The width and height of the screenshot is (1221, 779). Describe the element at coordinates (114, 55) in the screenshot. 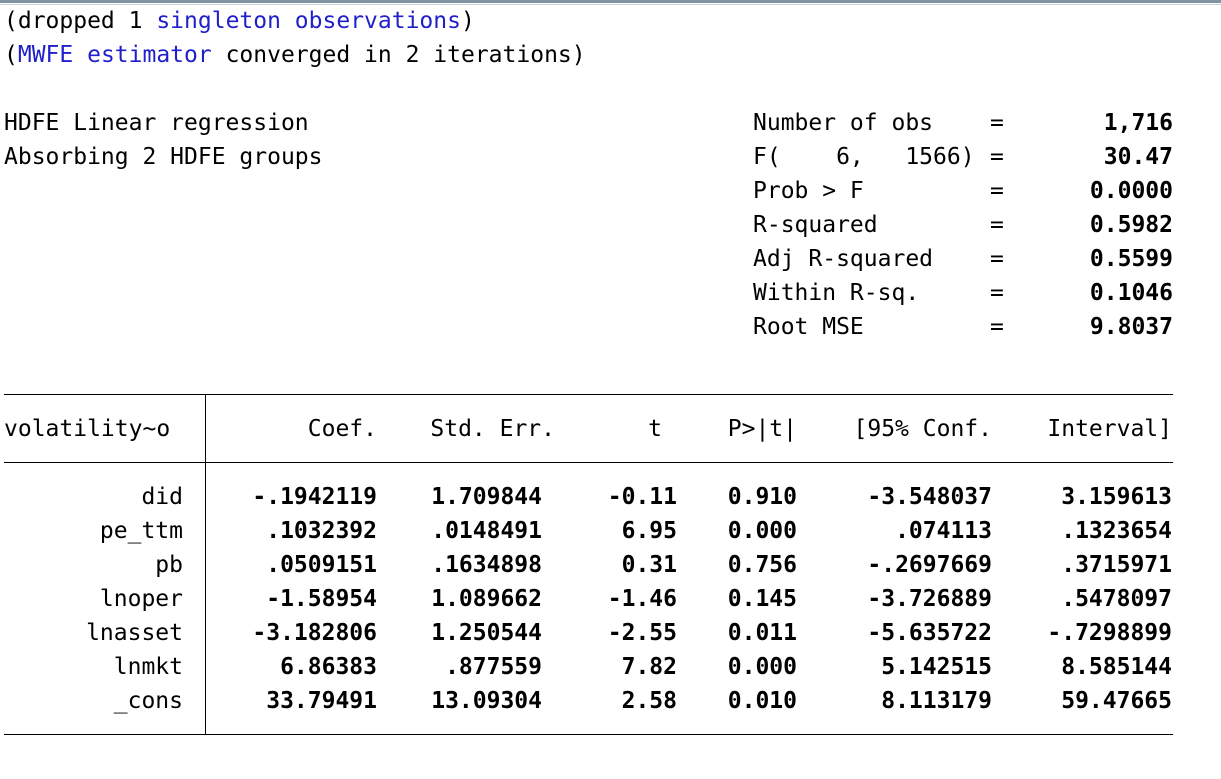

I see `mwfe-estimator-link: MWFE estimator` at that location.